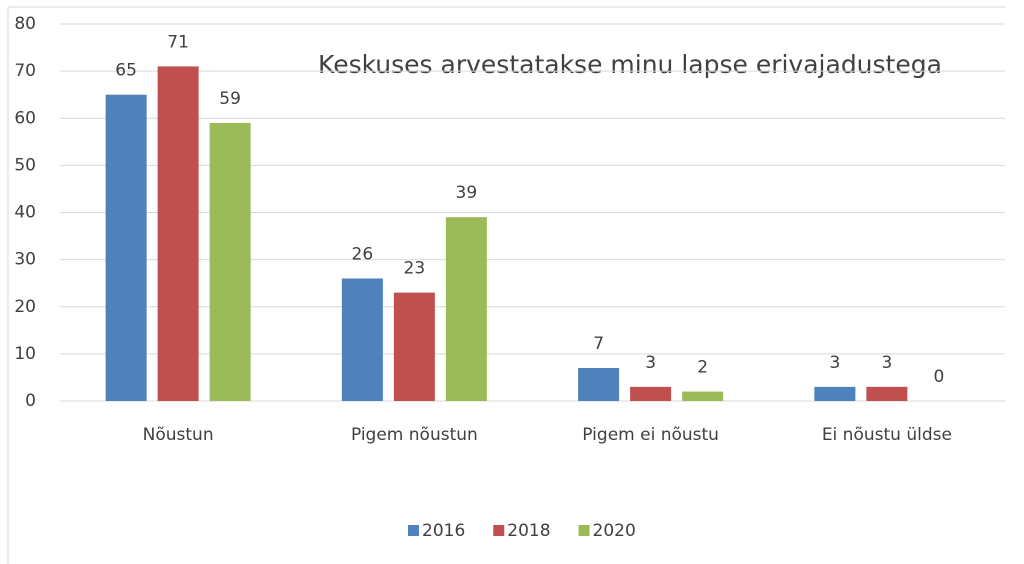  What do you see at coordinates (650, 435) in the screenshot?
I see `x-tick-label: Pigem ei nõustu` at bounding box center [650, 435].